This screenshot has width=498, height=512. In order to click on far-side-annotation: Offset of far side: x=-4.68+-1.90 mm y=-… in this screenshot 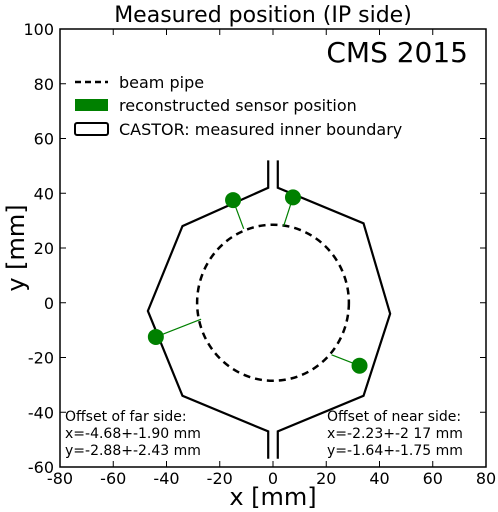, I will do `click(133, 434)`.